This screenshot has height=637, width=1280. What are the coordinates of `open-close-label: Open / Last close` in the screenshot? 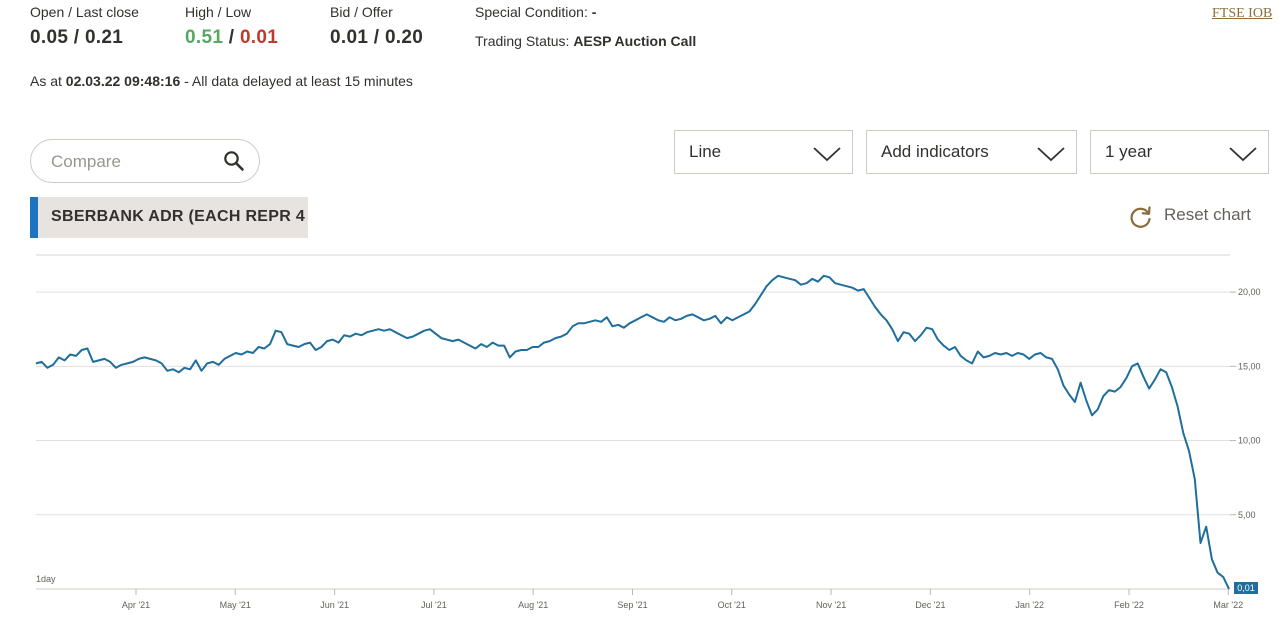 It's located at (84, 12).